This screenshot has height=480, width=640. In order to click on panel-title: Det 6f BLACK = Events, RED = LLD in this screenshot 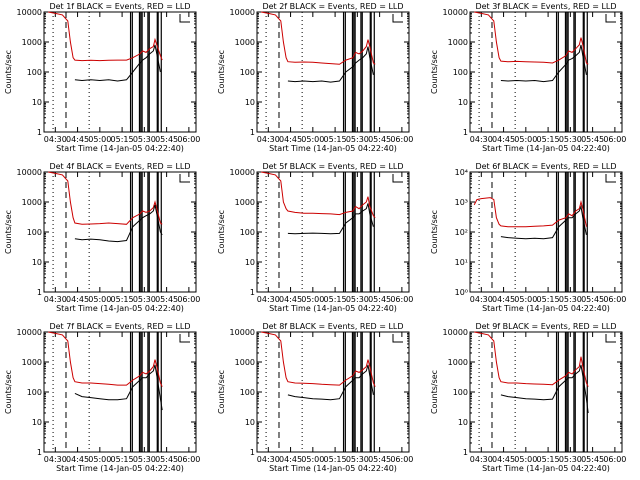, I will do `click(545, 166)`.